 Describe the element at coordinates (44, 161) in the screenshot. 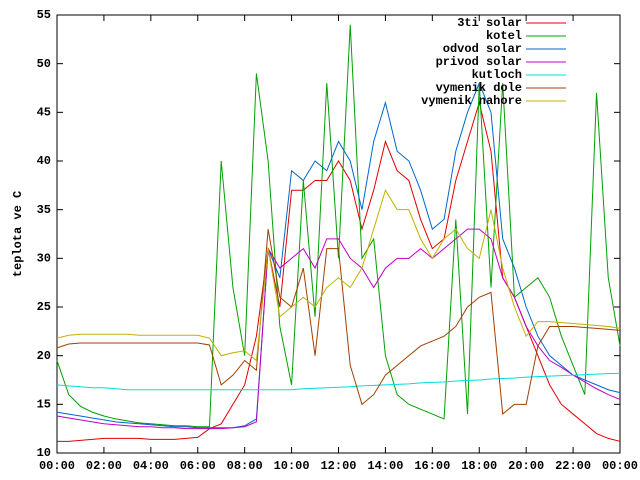

I see `y-tick-label: 40` at that location.